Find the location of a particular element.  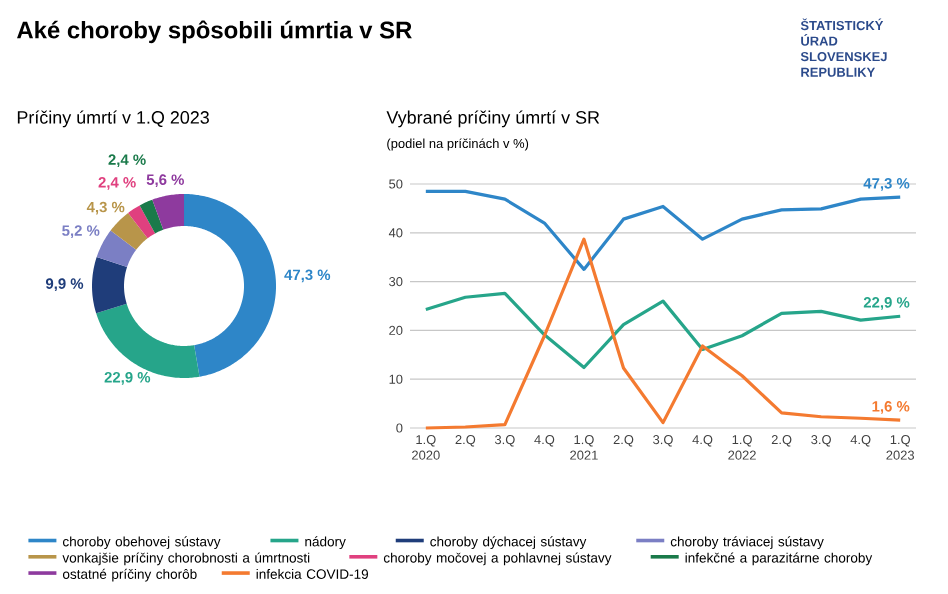

chart-subtitle: Príčiny úmrtí v 1.Q 2023 is located at coordinates (113, 119).